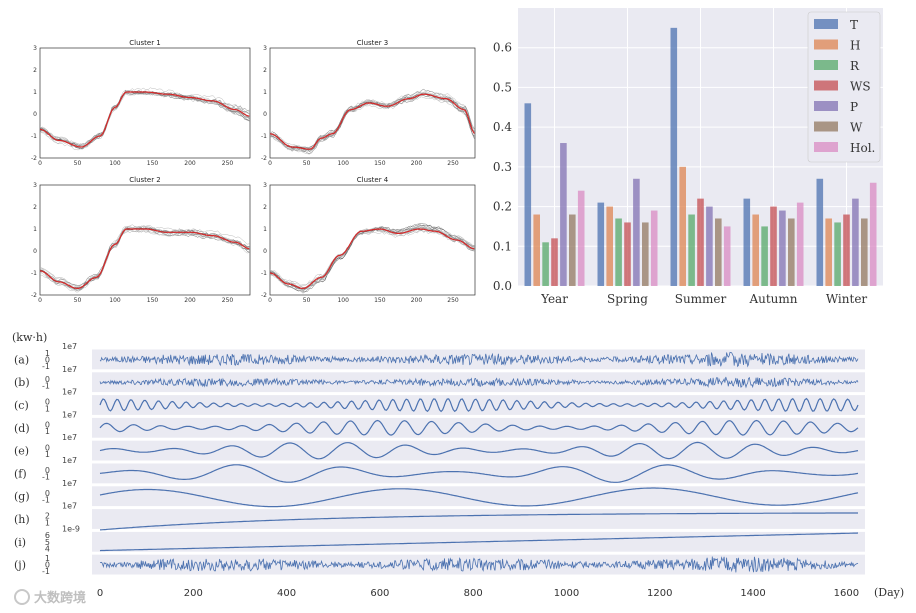 Image resolution: width=916 pixels, height=613 pixels. I want to click on decomp-x-tick: 0, so click(100, 593).